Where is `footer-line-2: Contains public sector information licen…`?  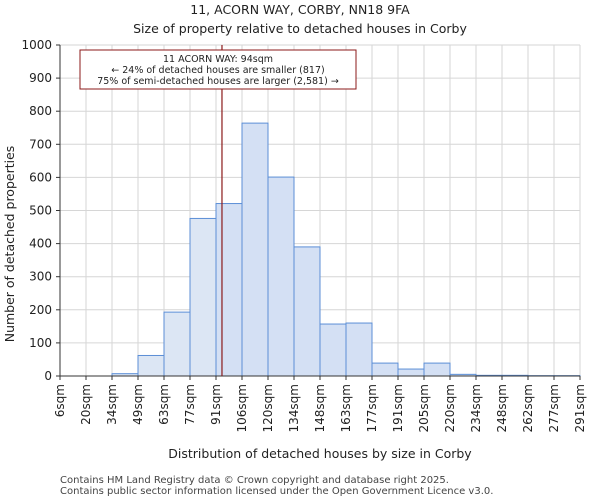 footer-line-2: Contains public sector information licen… is located at coordinates (276, 491).